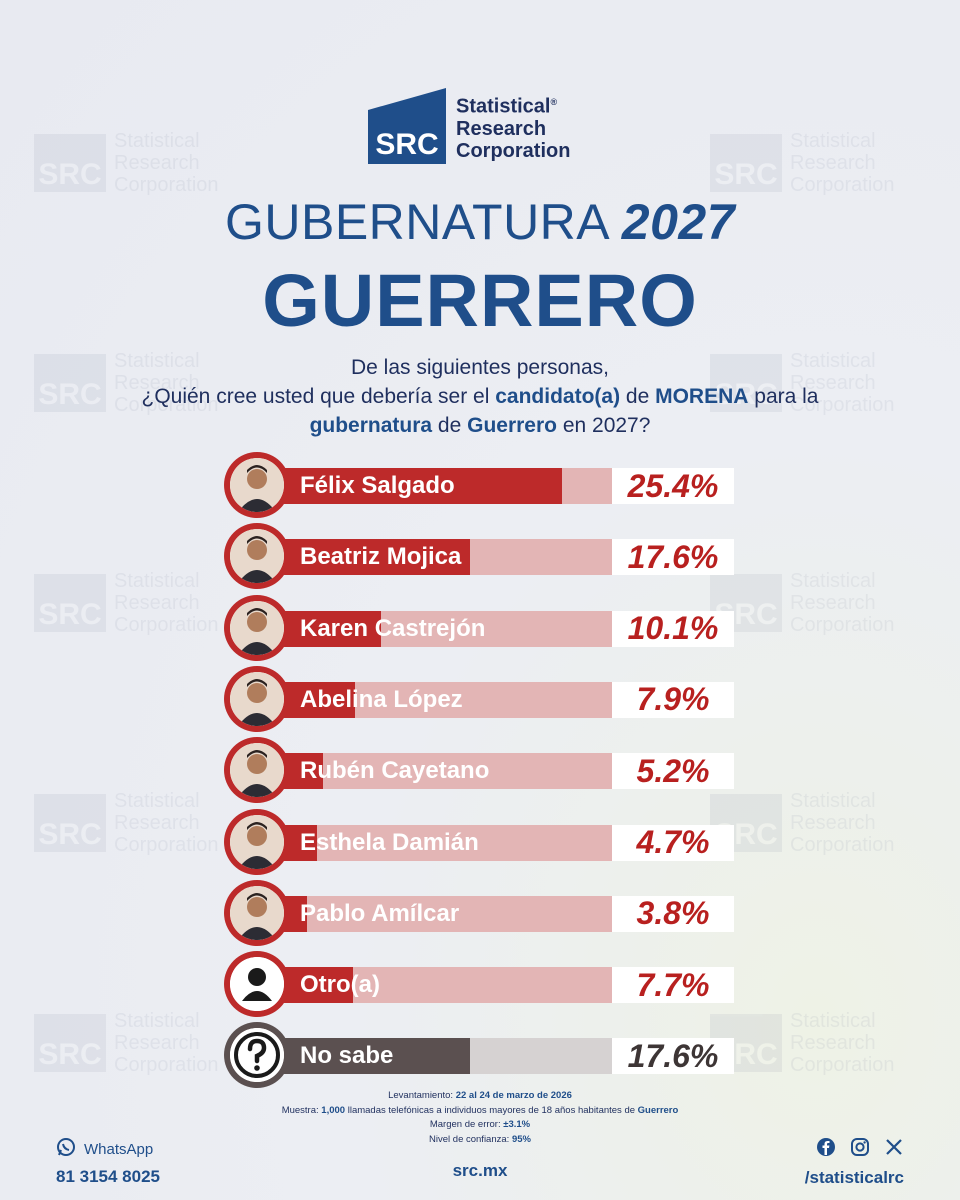 This screenshot has height=1200, width=960. What do you see at coordinates (484, 1055) in the screenshot?
I see `bar-row: No sabe 17.6%` at bounding box center [484, 1055].